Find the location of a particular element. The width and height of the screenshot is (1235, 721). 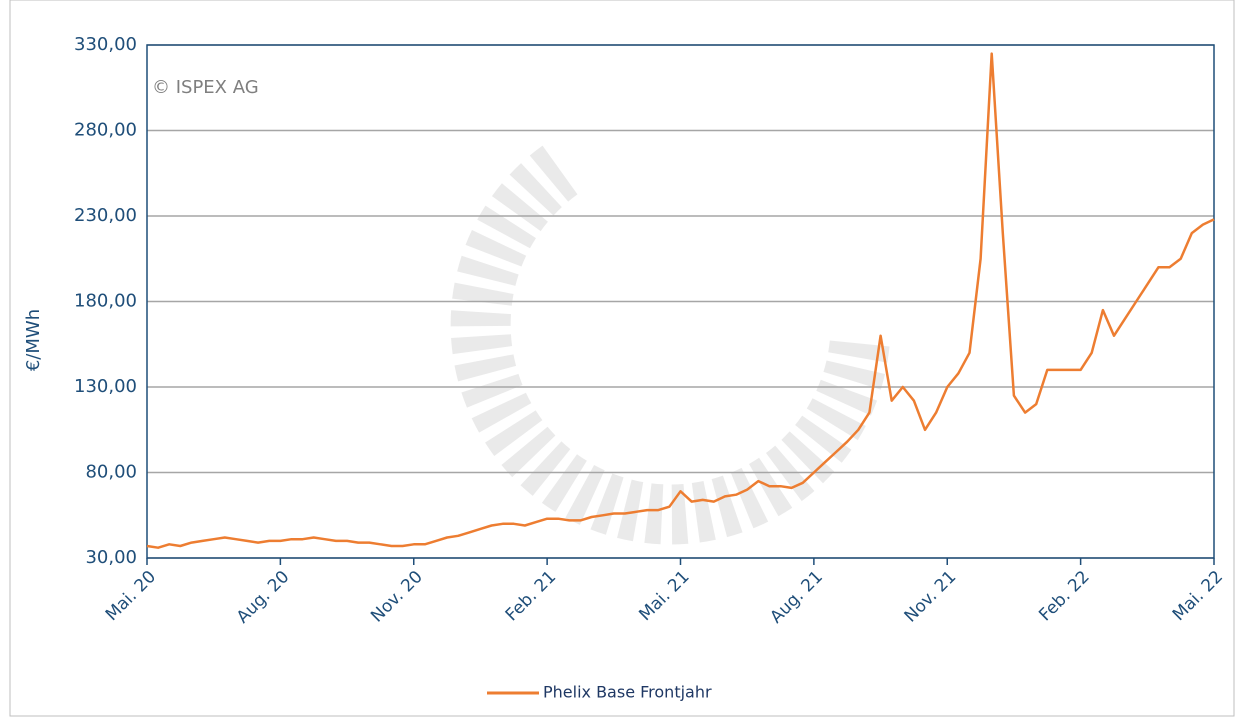

y-tick-label: 30,00 is located at coordinates (111, 557).